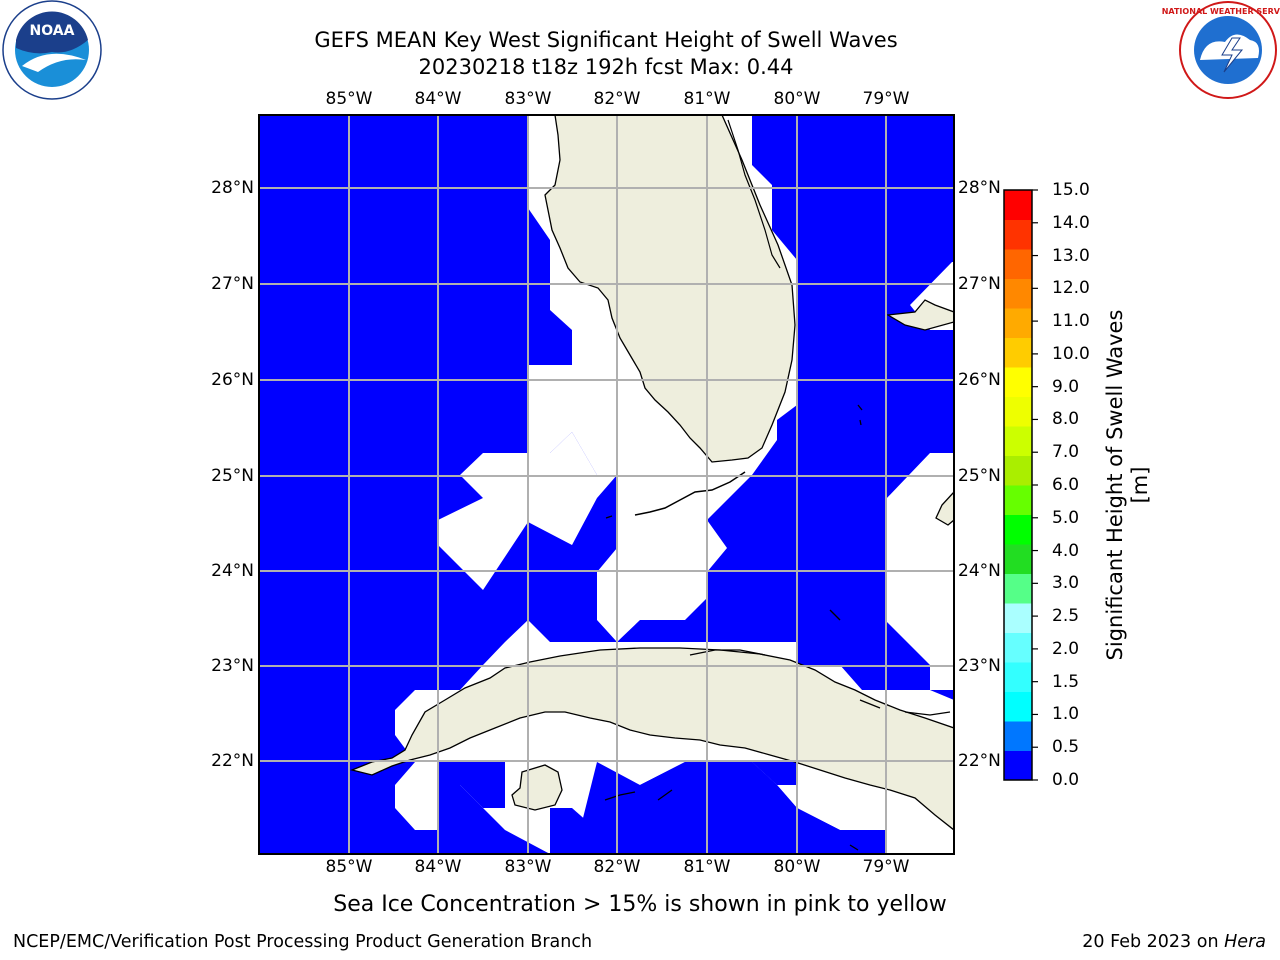  What do you see at coordinates (979, 284) in the screenshot?
I see `lat-label-right: 27°N` at bounding box center [979, 284].